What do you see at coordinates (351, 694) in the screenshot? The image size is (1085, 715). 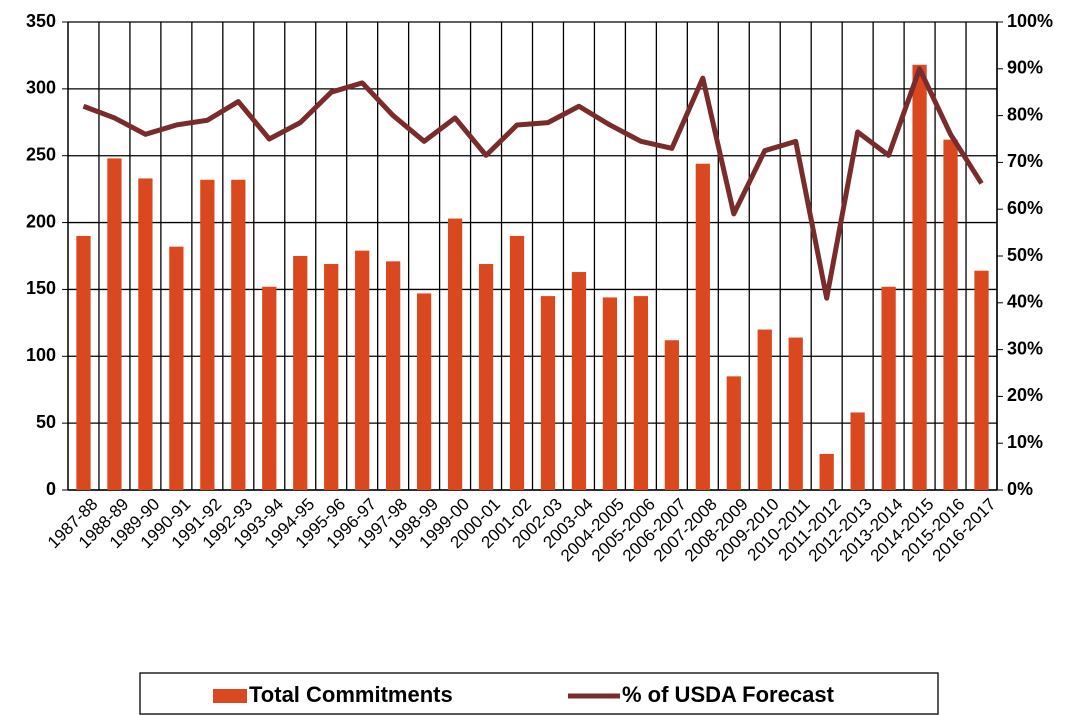 I see `legend-label: Total Commitments` at bounding box center [351, 694].